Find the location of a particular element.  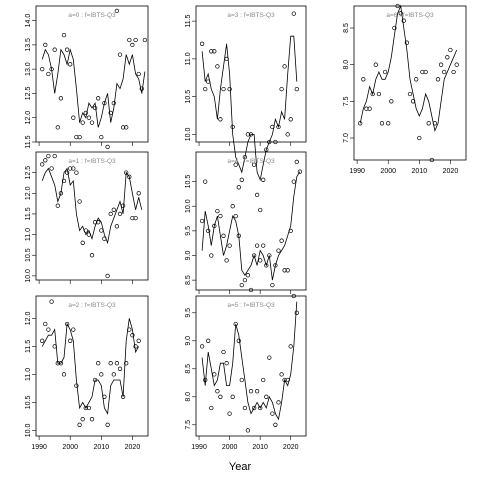

panel-1: a=3 : f=IBTS-Q3 10.0 10.5 11.0 11.5 is located at coordinates (246, 109).